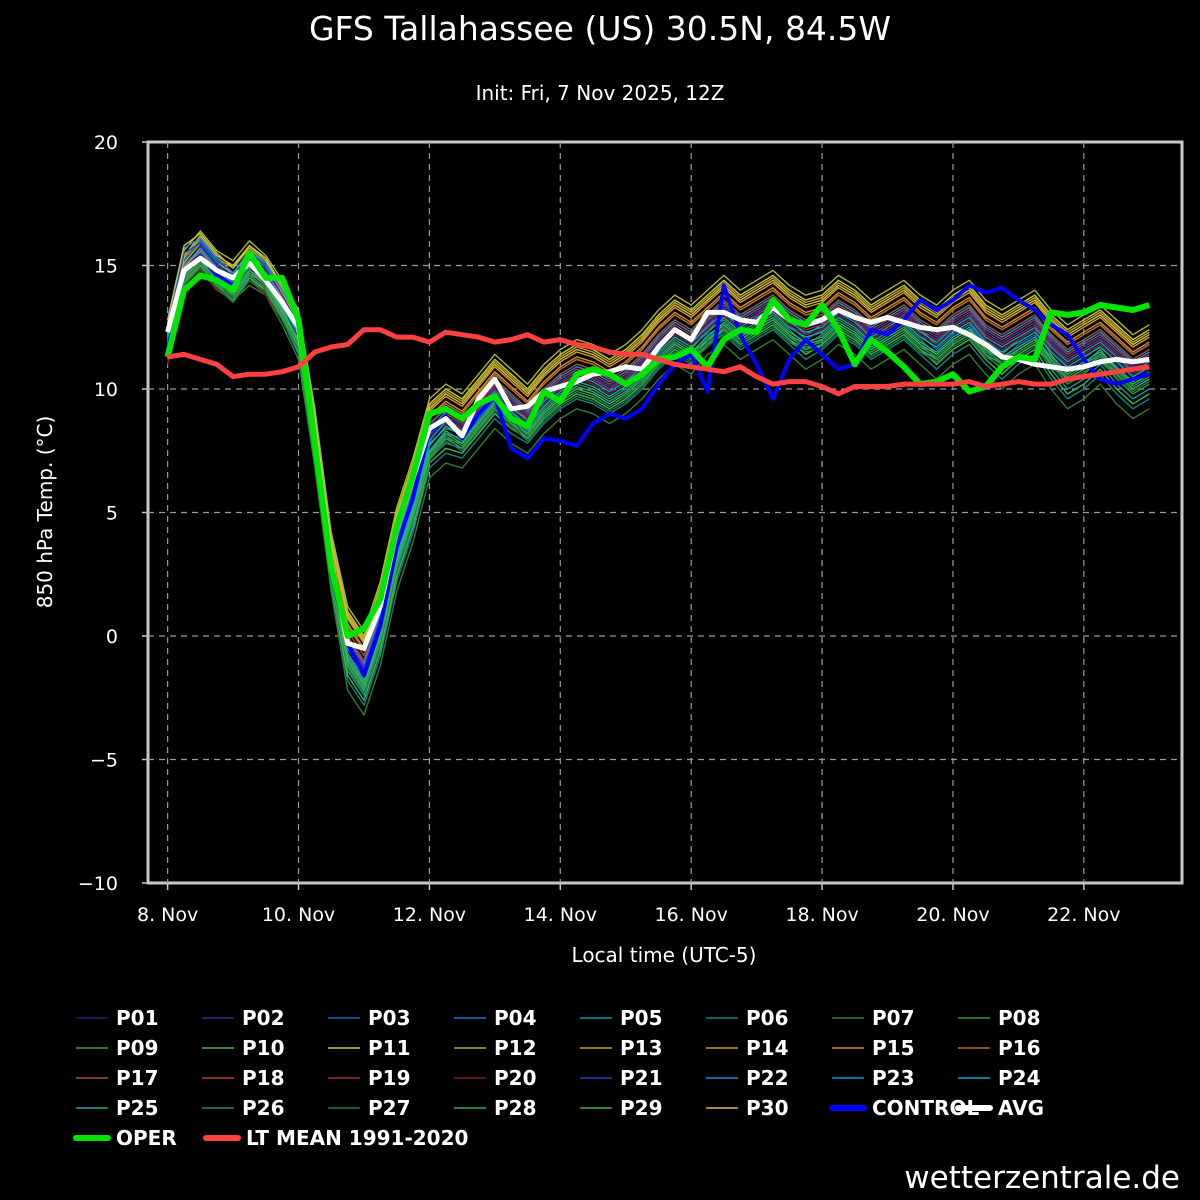 The width and height of the screenshot is (1200, 1200). What do you see at coordinates (893, 1048) in the screenshot?
I see `legend-label-p15: P15` at bounding box center [893, 1048].